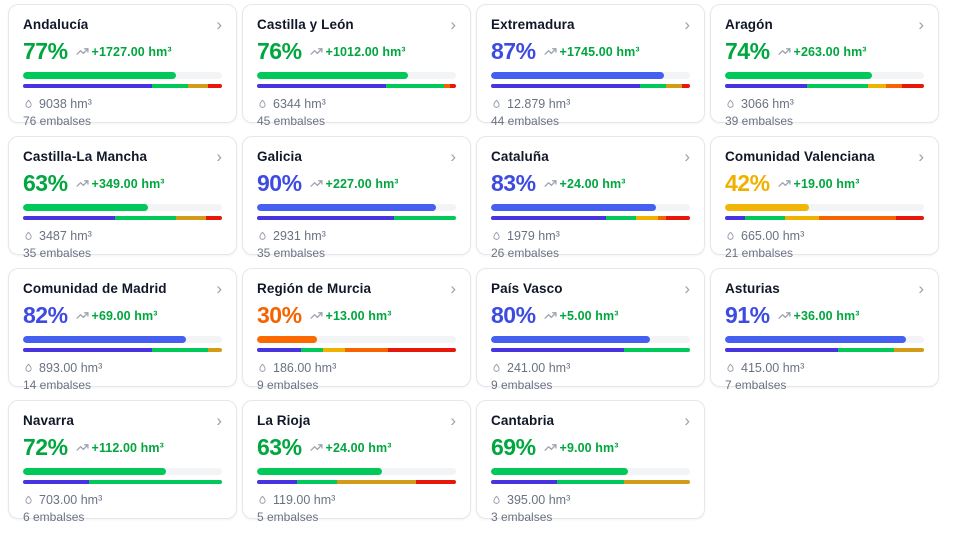  What do you see at coordinates (773, 368) in the screenshot?
I see `total-volume: 415.00 hm³` at bounding box center [773, 368].